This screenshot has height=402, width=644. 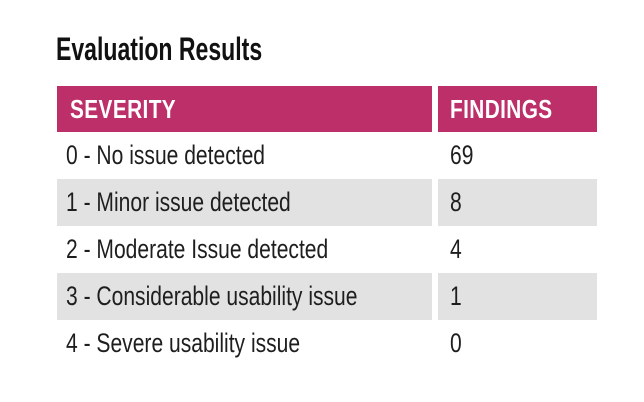 I want to click on severity-text: 3 - Considerable usability issue, so click(x=212, y=296).